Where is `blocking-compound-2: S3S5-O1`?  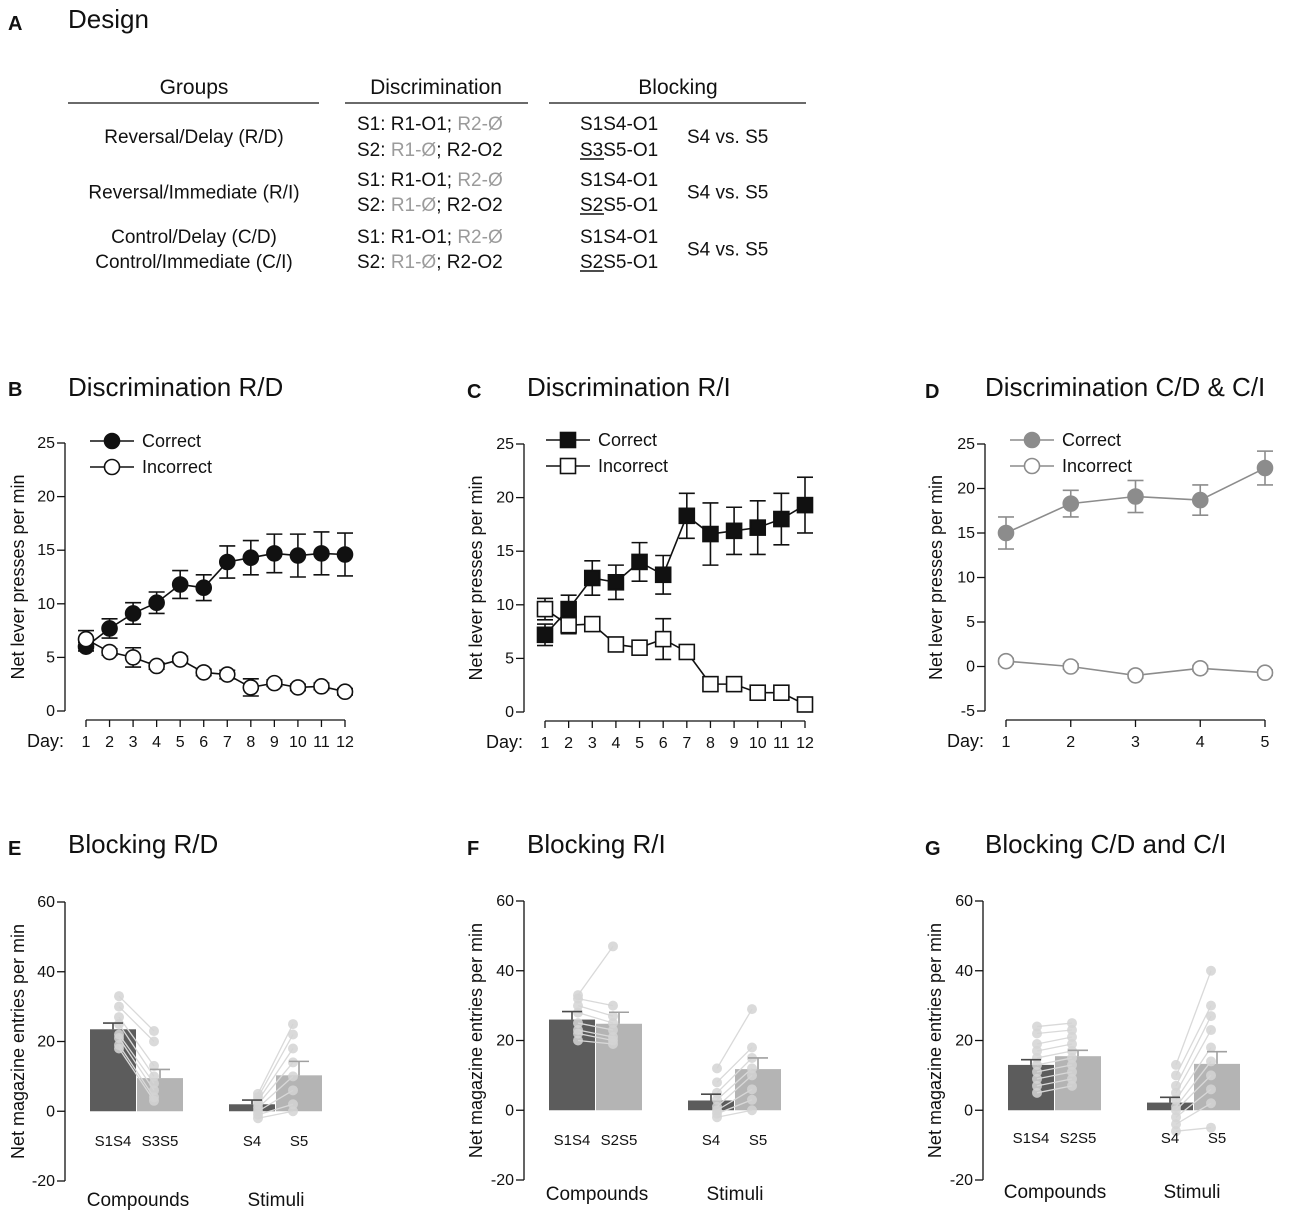
blocking-compound-2: S3S5-O1 is located at coordinates (619, 150).